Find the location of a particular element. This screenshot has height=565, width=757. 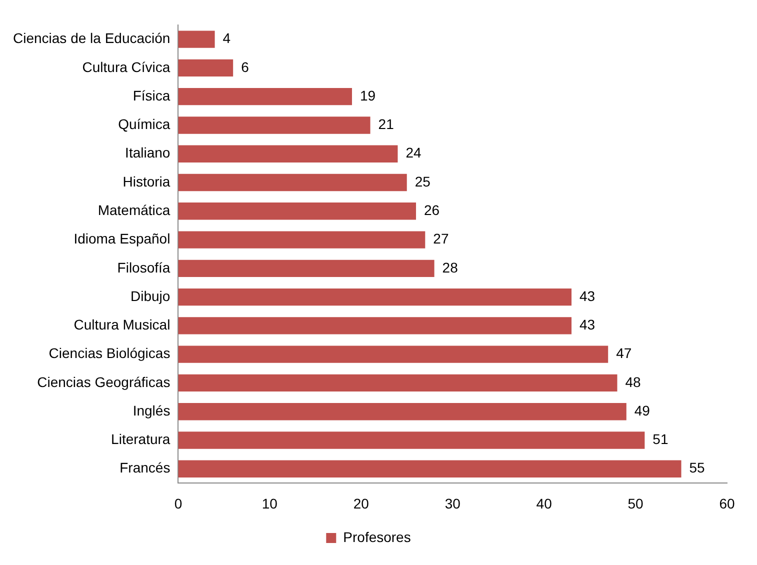

x-tick-label: 50 is located at coordinates (636, 503).